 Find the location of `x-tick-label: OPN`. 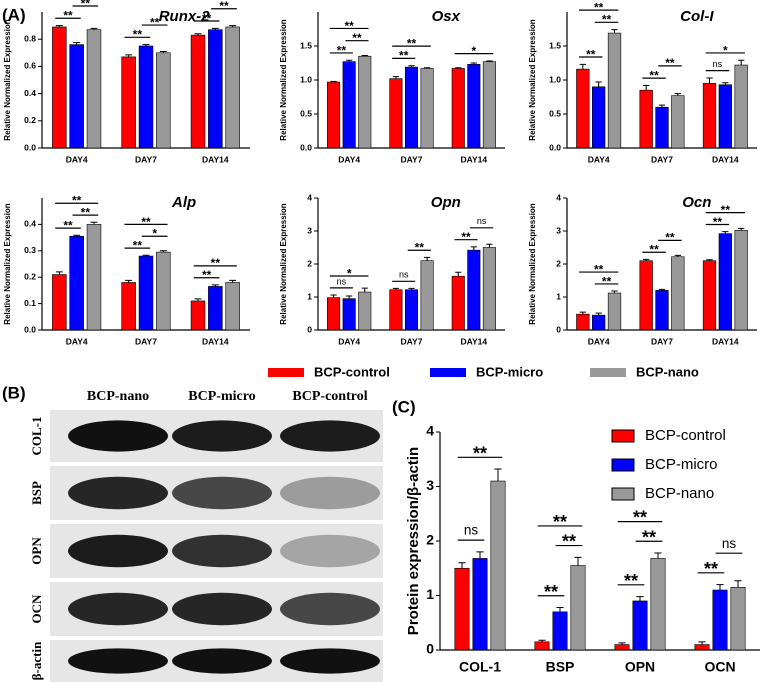

x-tick-label: OPN is located at coordinates (640, 667).